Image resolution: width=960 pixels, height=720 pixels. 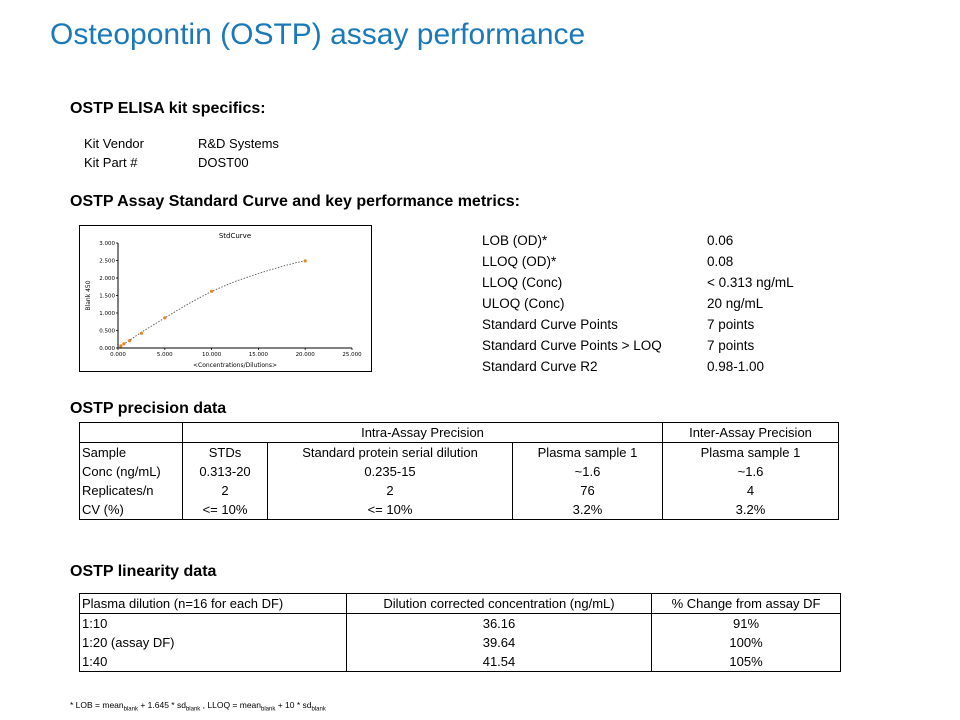 What do you see at coordinates (750, 490) in the screenshot?
I see `table-cell: 4` at bounding box center [750, 490].